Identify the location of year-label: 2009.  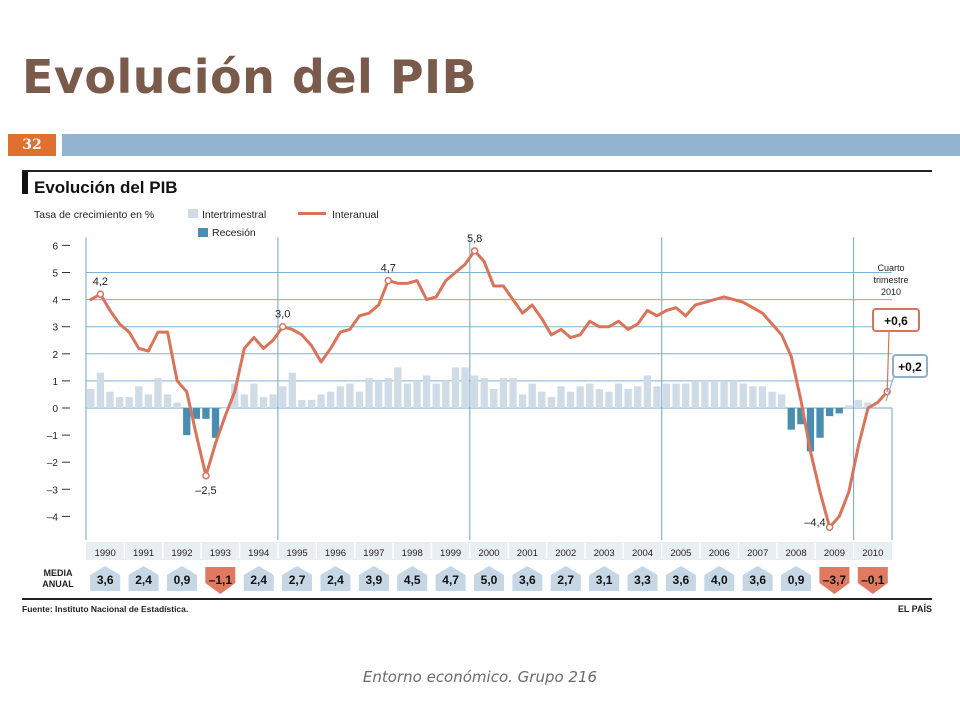
(834, 553).